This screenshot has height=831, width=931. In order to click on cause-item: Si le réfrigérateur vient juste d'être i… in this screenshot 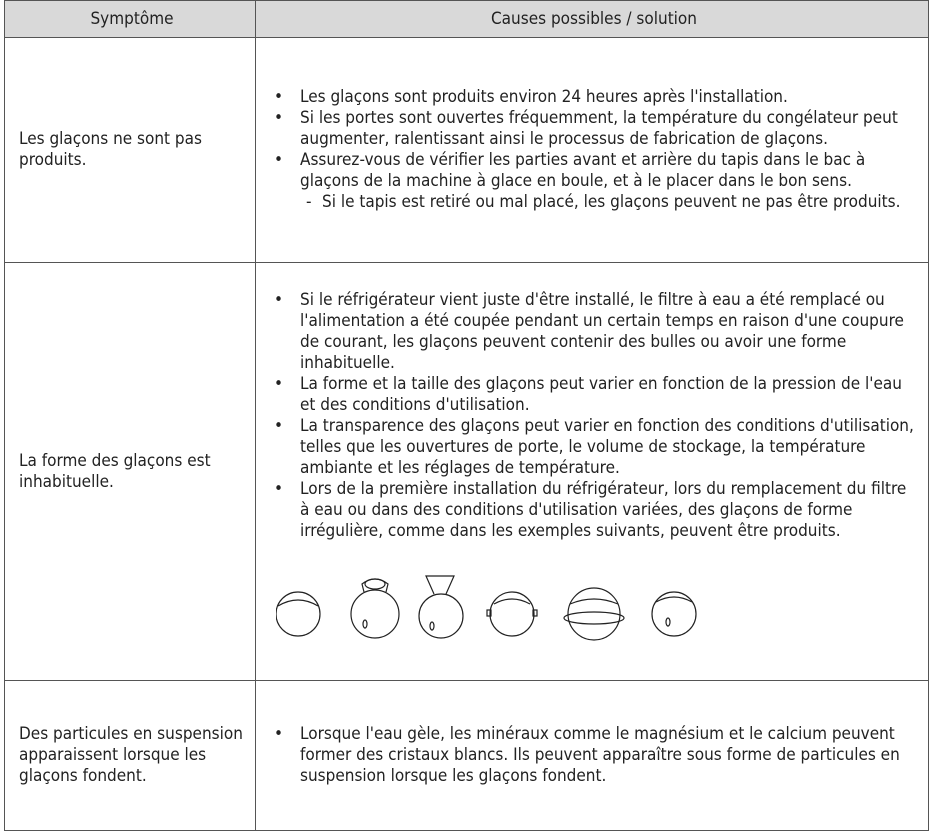, I will do `click(596, 331)`.